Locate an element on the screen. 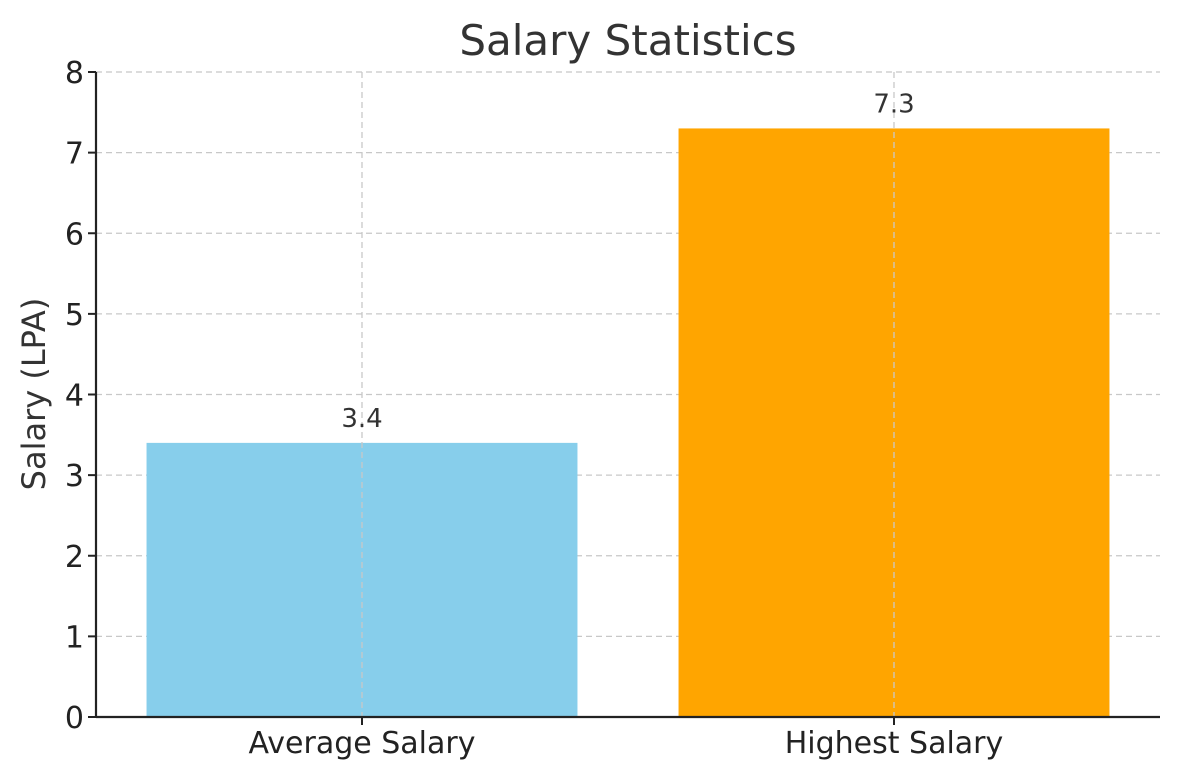 The width and height of the screenshot is (1180, 780). x-tick-label: Highest Salary is located at coordinates (894, 743).